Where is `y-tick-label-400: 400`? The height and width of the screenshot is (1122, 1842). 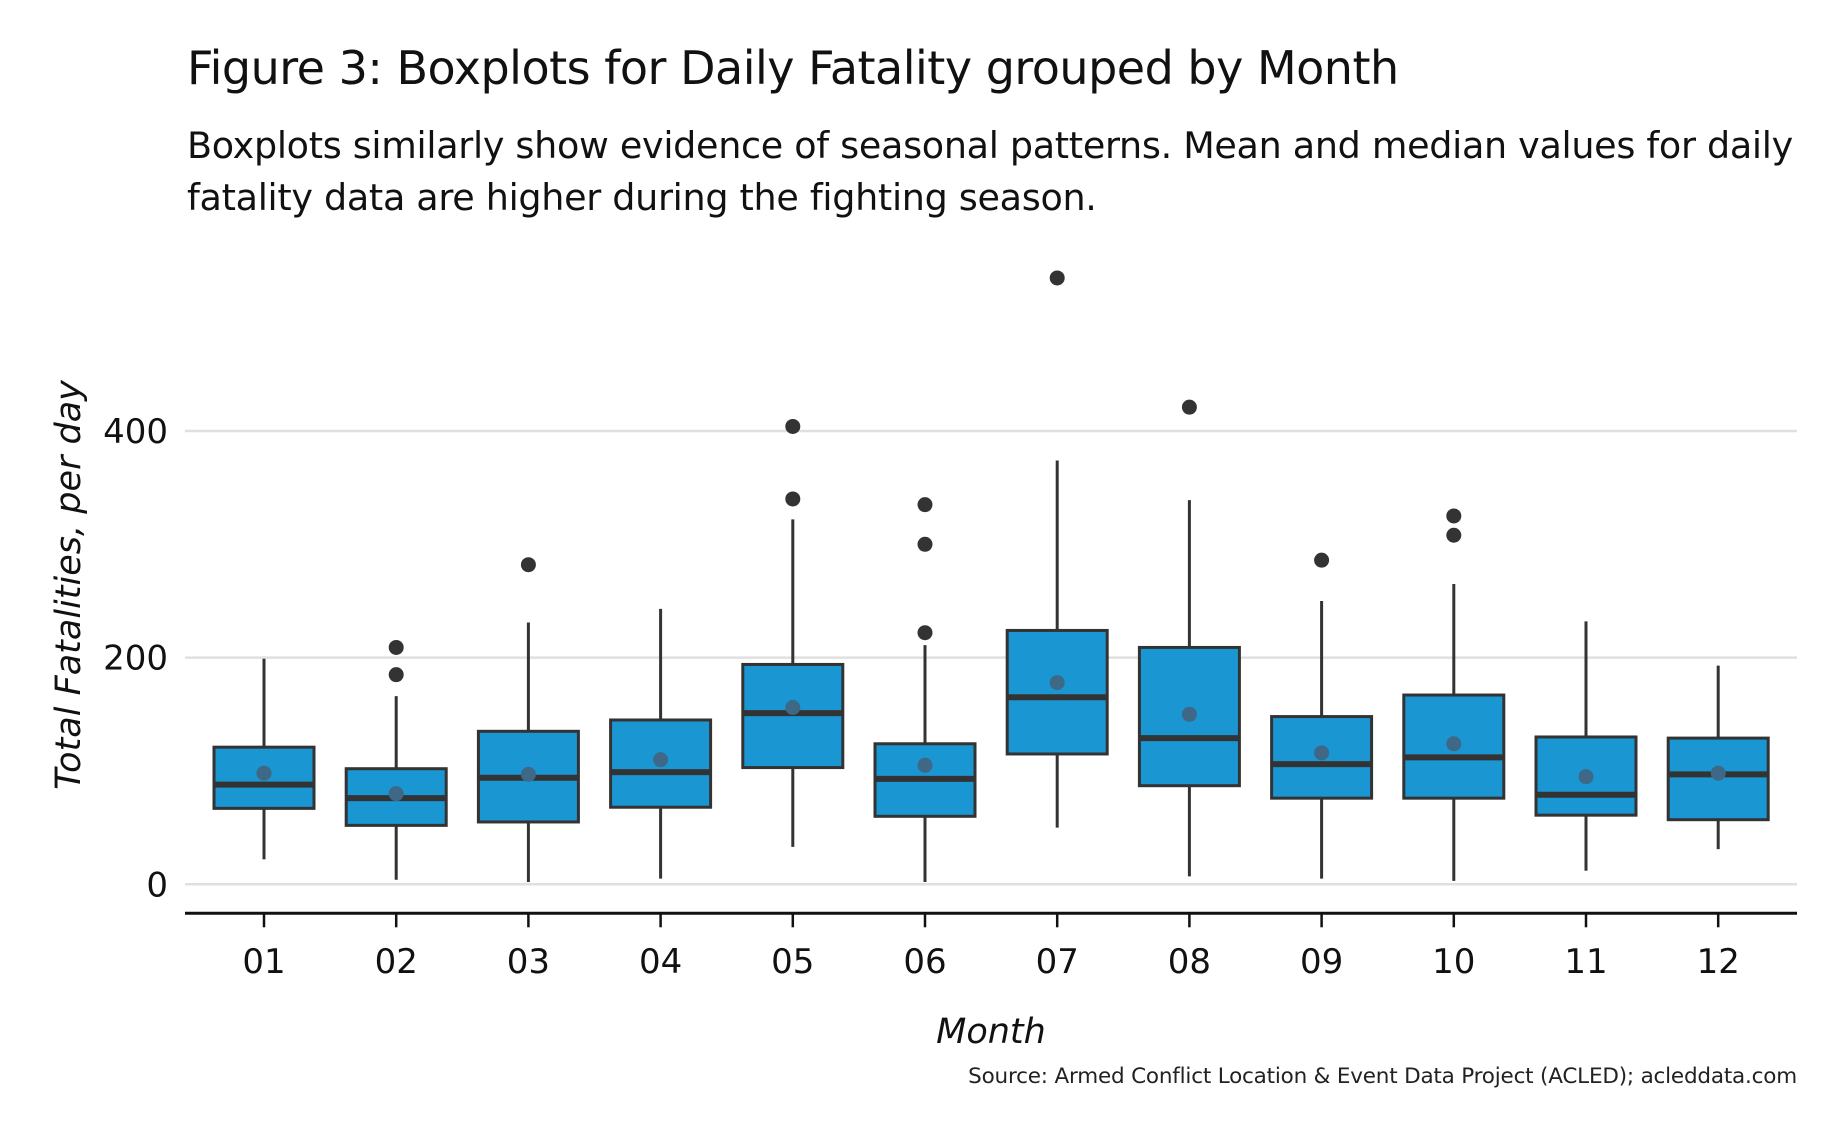 y-tick-label-400: 400 is located at coordinates (135, 432).